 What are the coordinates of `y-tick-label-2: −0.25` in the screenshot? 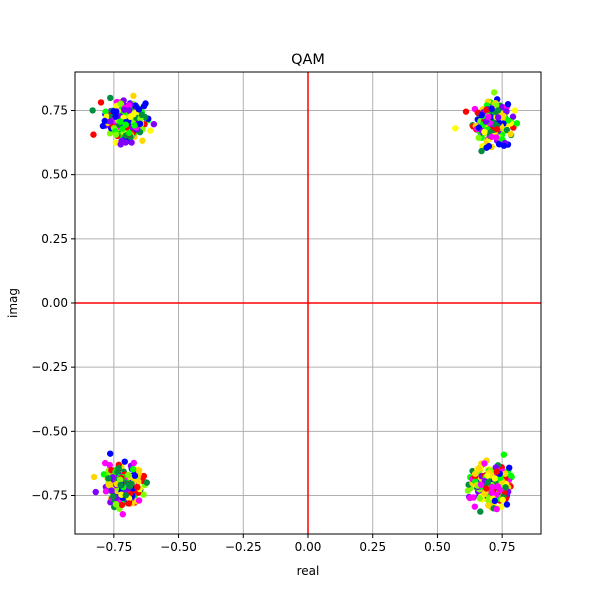 It's located at (49, 367).